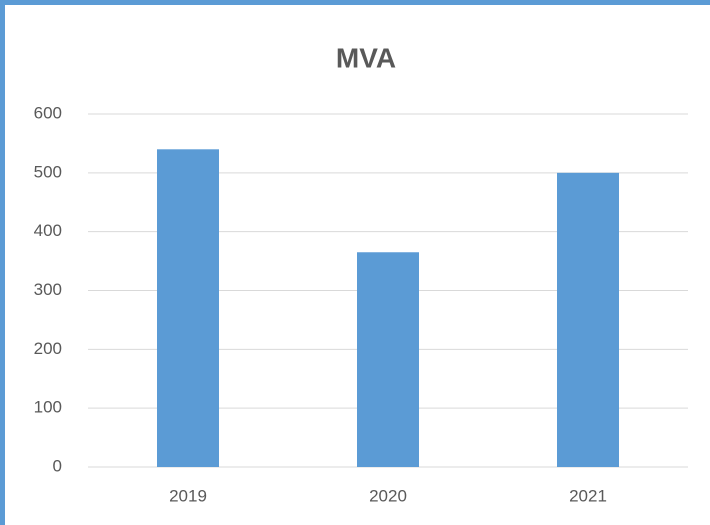  Describe the element at coordinates (2, 262) in the screenshot. I see `border-left` at that location.